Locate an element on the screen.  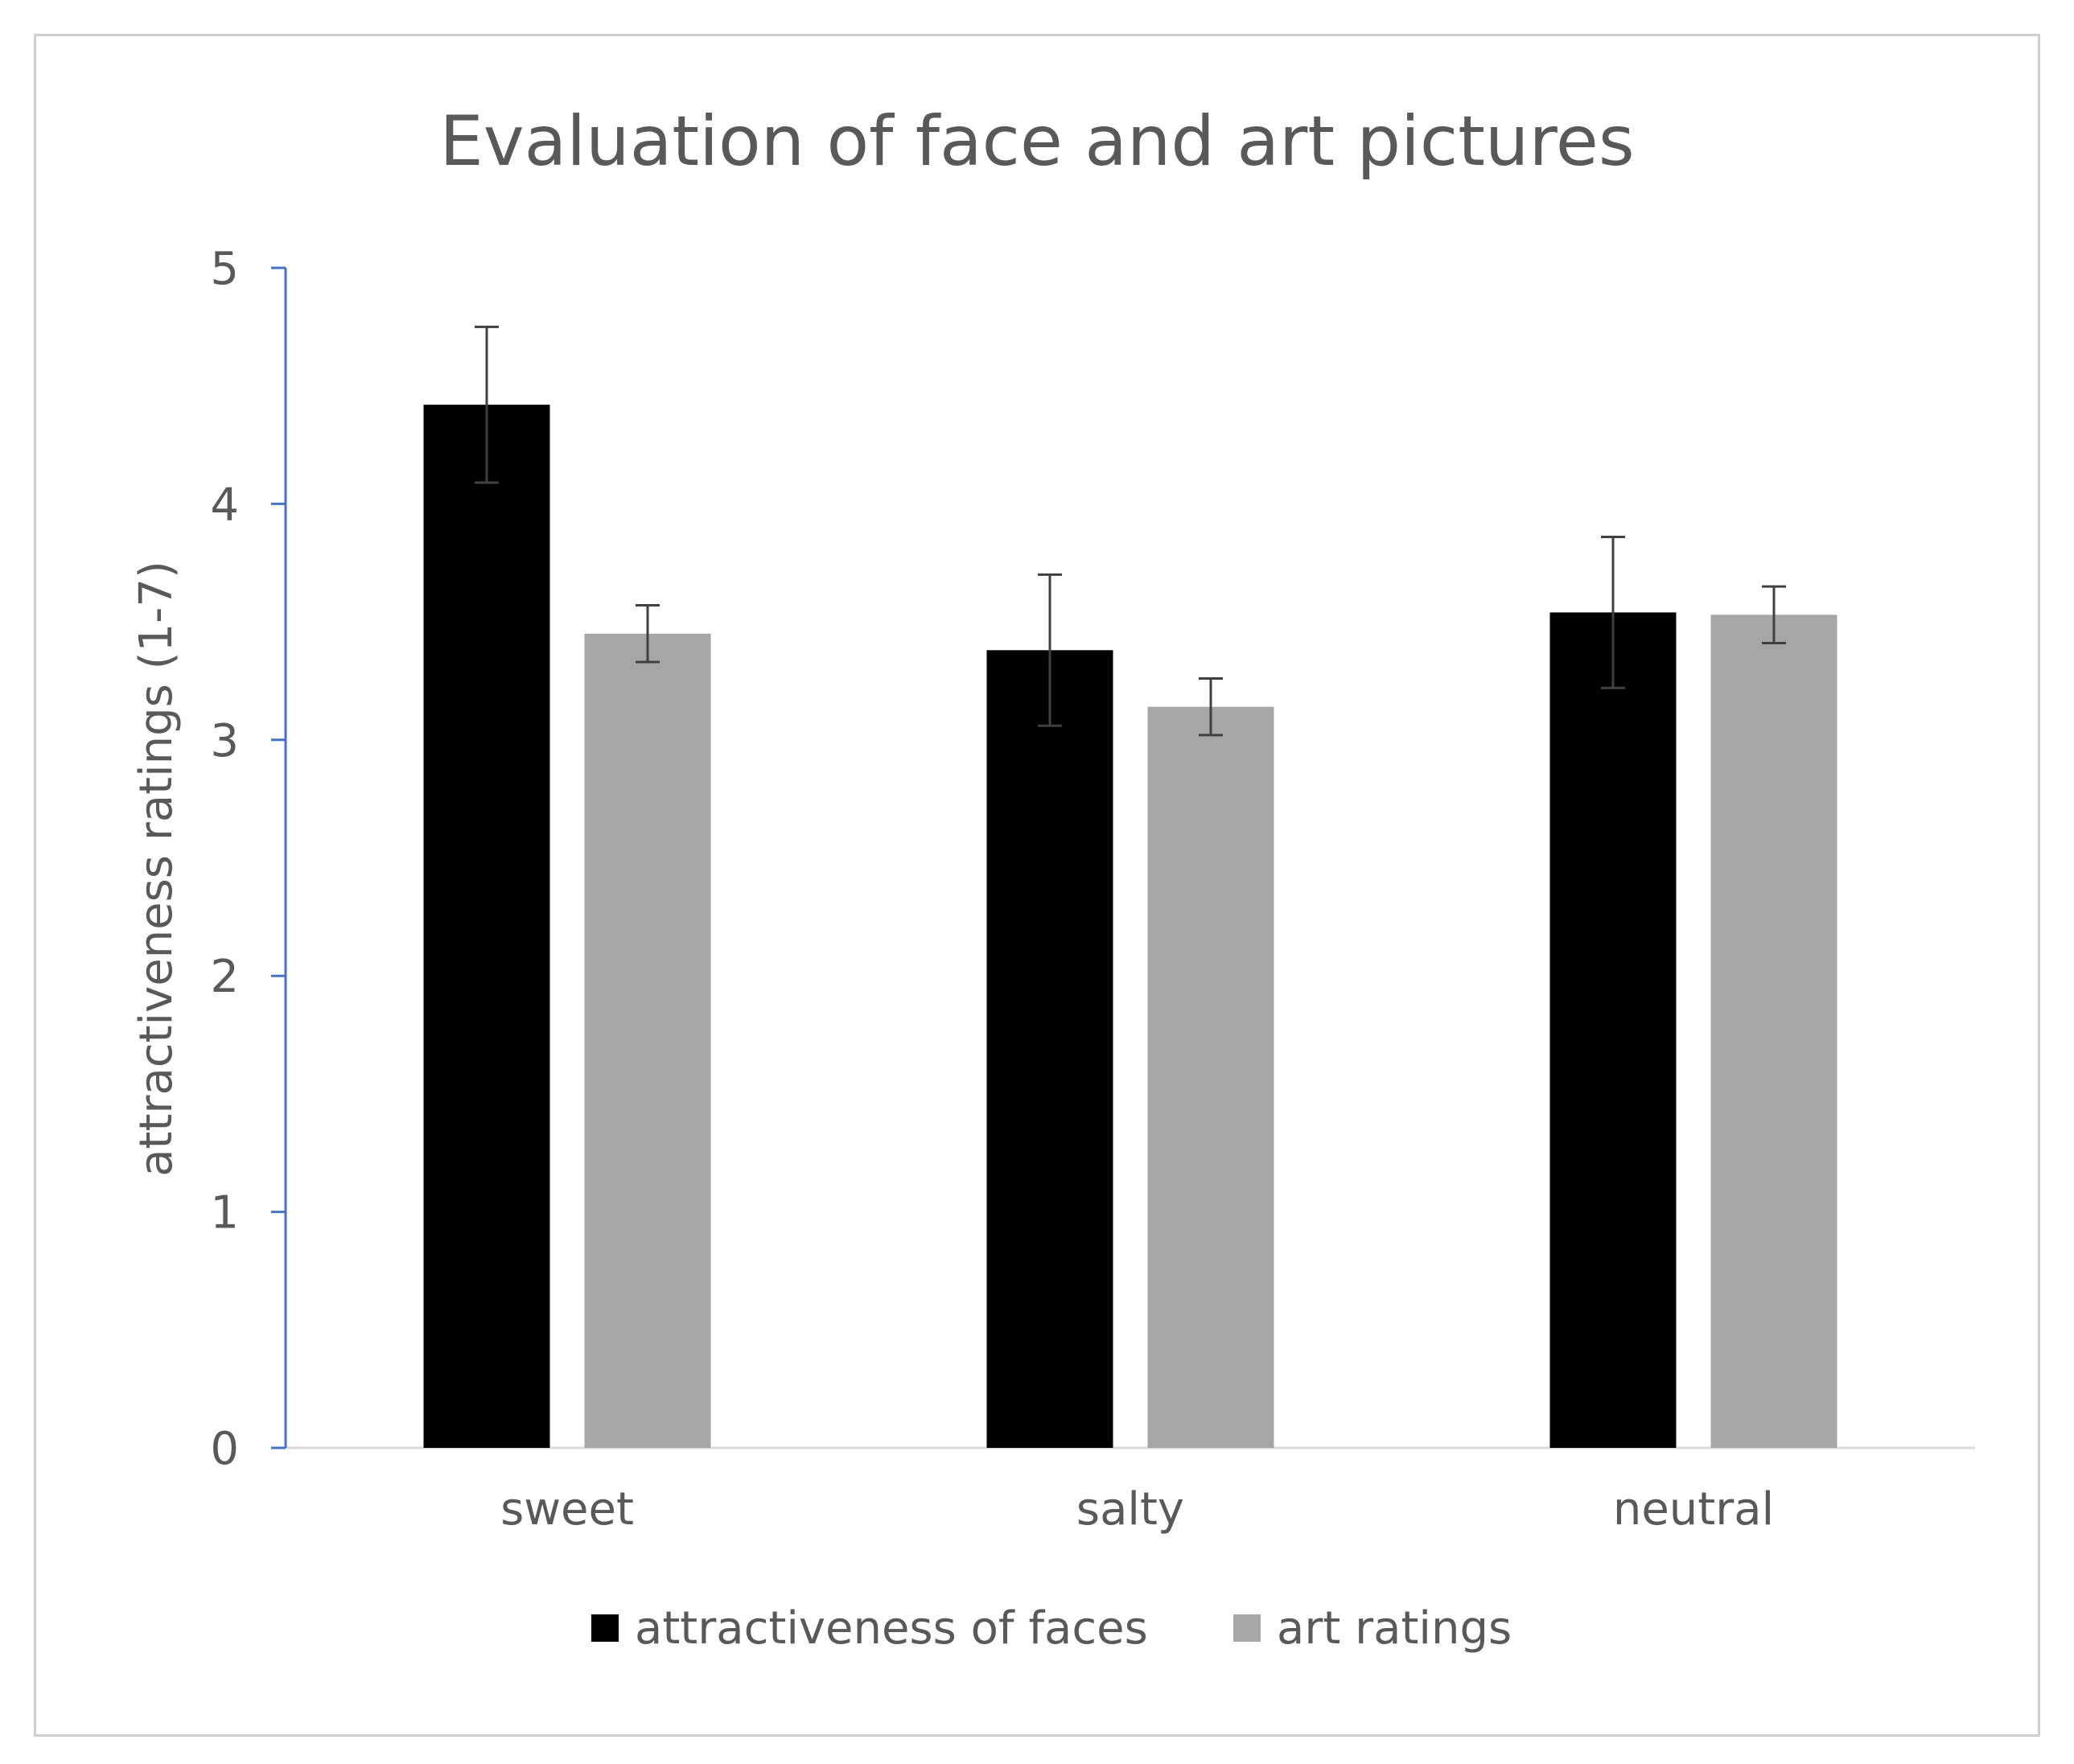
y-tick-label: 2 is located at coordinates (224, 977).